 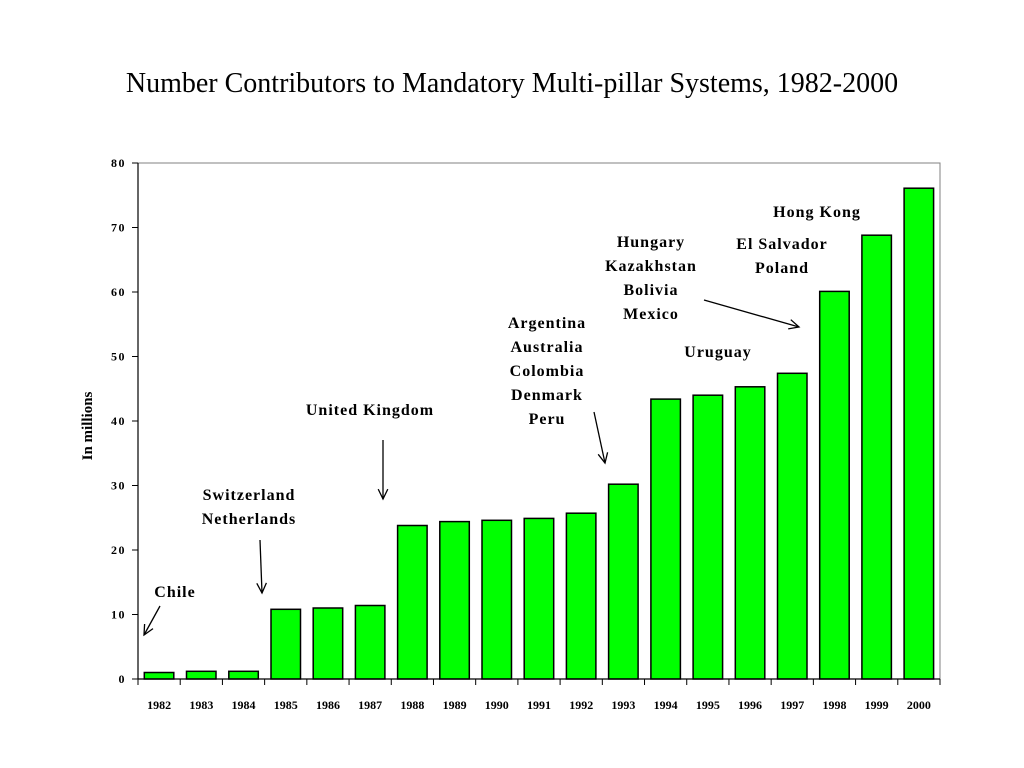 What do you see at coordinates (547, 419) in the screenshot?
I see `annotation-line: Peru` at bounding box center [547, 419].